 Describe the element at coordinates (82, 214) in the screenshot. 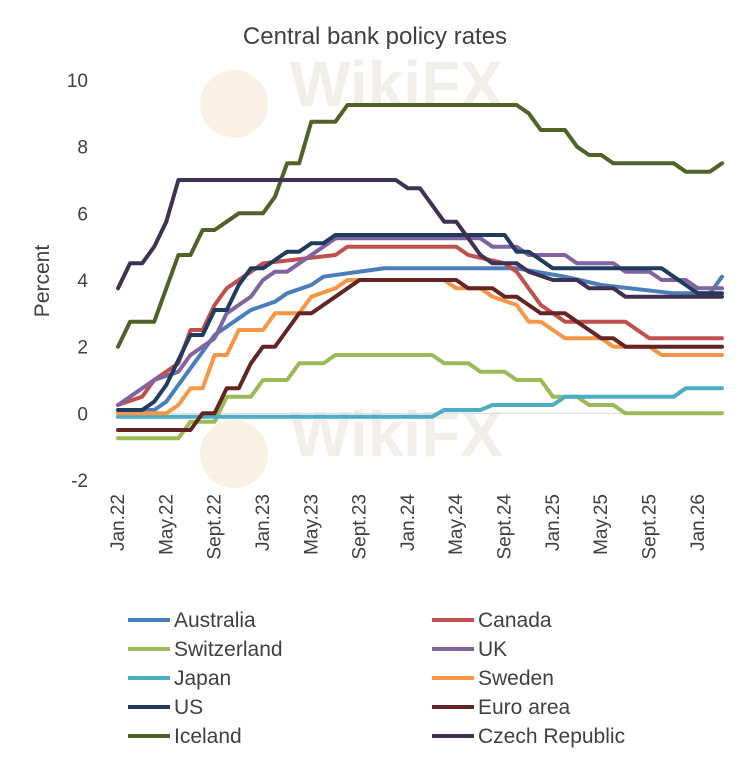

I see `y-tick-label: 6` at that location.